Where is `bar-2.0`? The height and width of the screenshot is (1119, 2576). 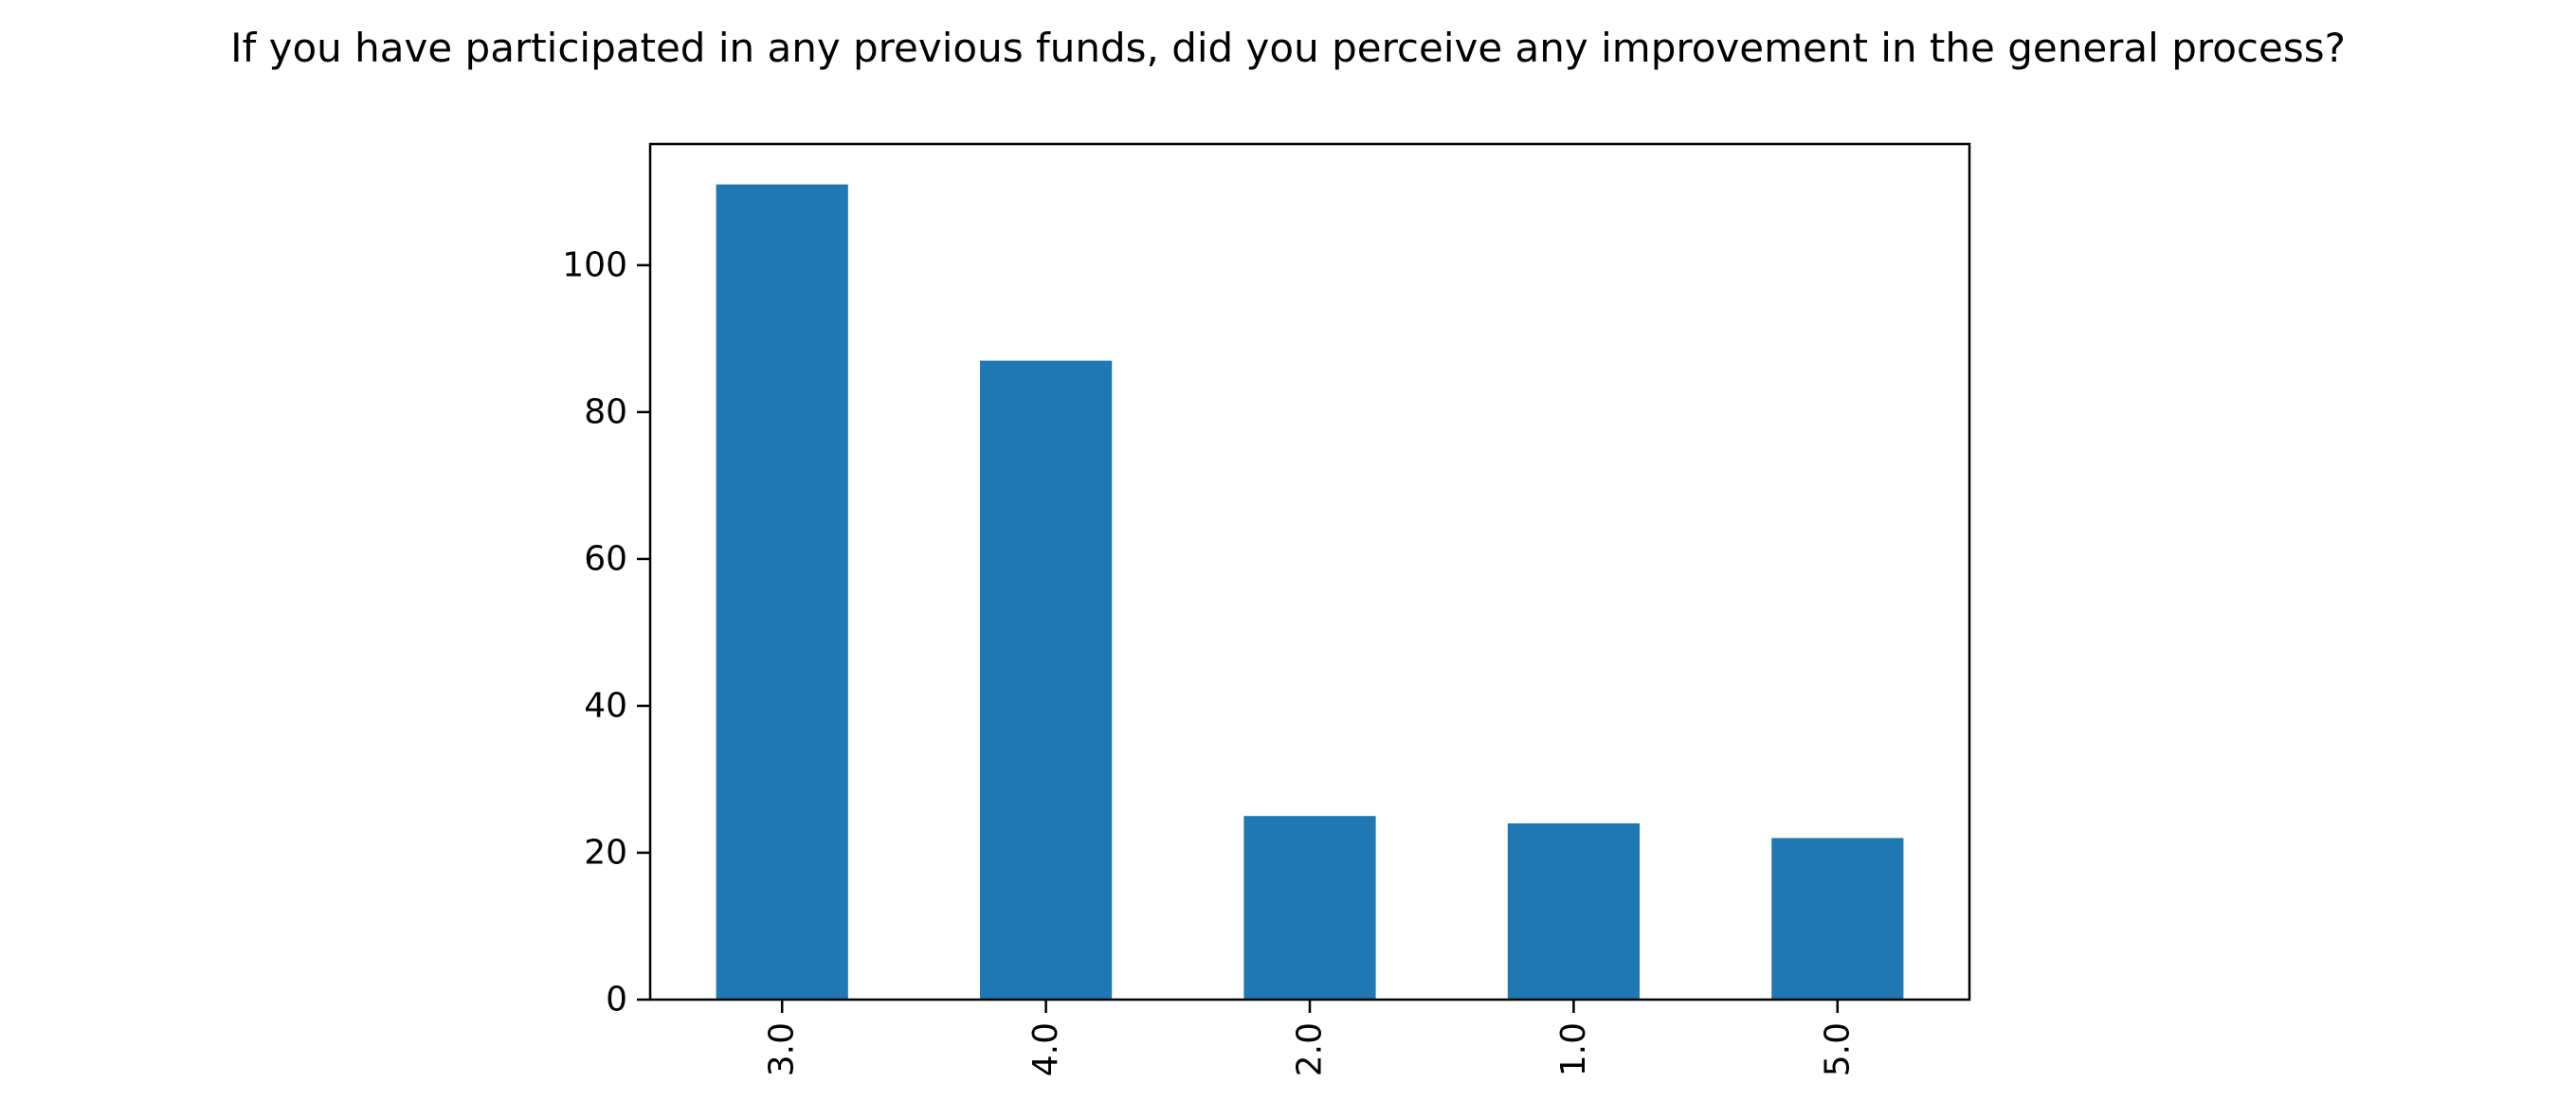
bar-2.0 is located at coordinates (1309, 908).